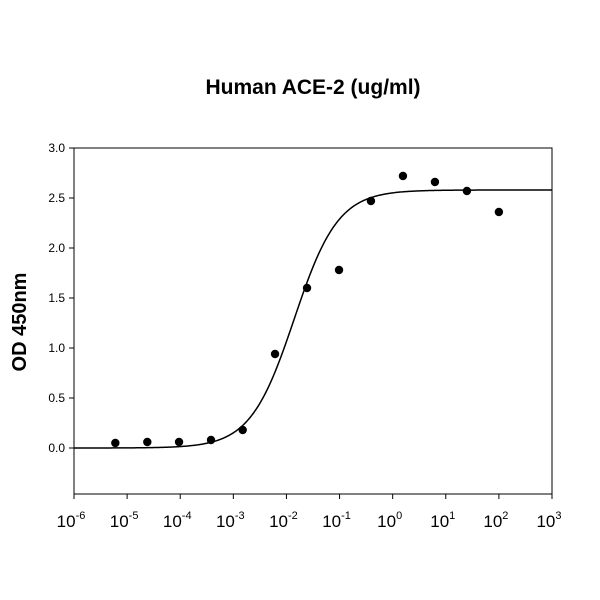 The image size is (600, 600). I want to click on x-tick-label: 10⁻⁶, so click(71, 520).